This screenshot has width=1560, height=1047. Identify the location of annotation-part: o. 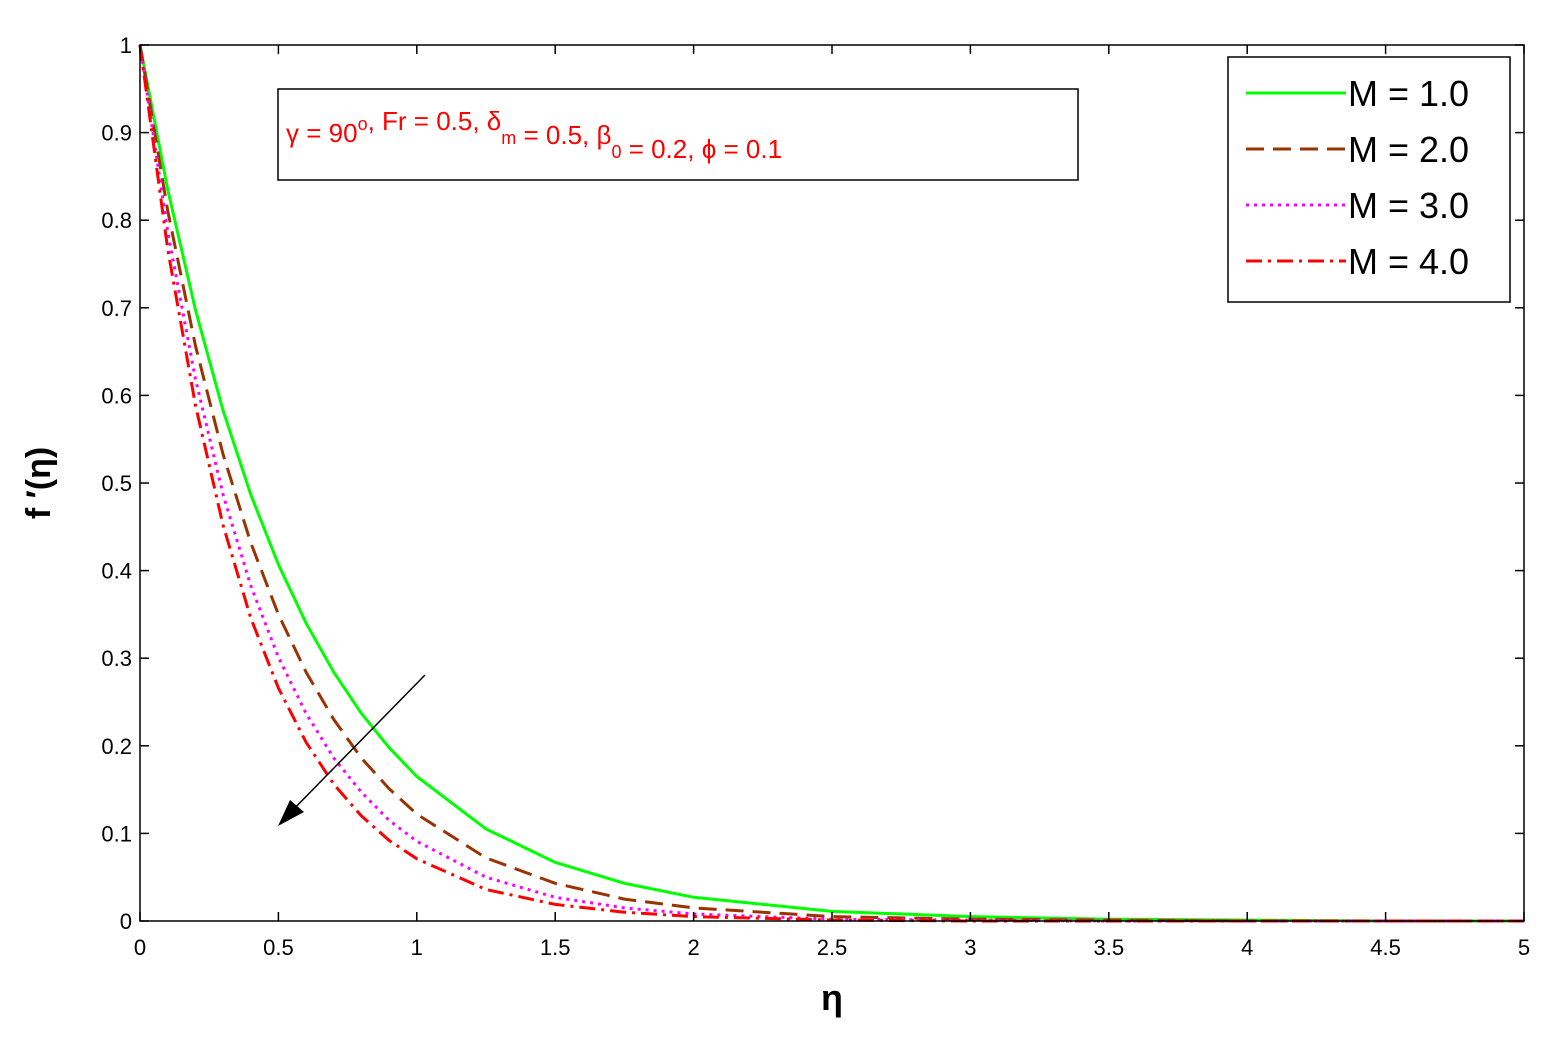
(363, 124).